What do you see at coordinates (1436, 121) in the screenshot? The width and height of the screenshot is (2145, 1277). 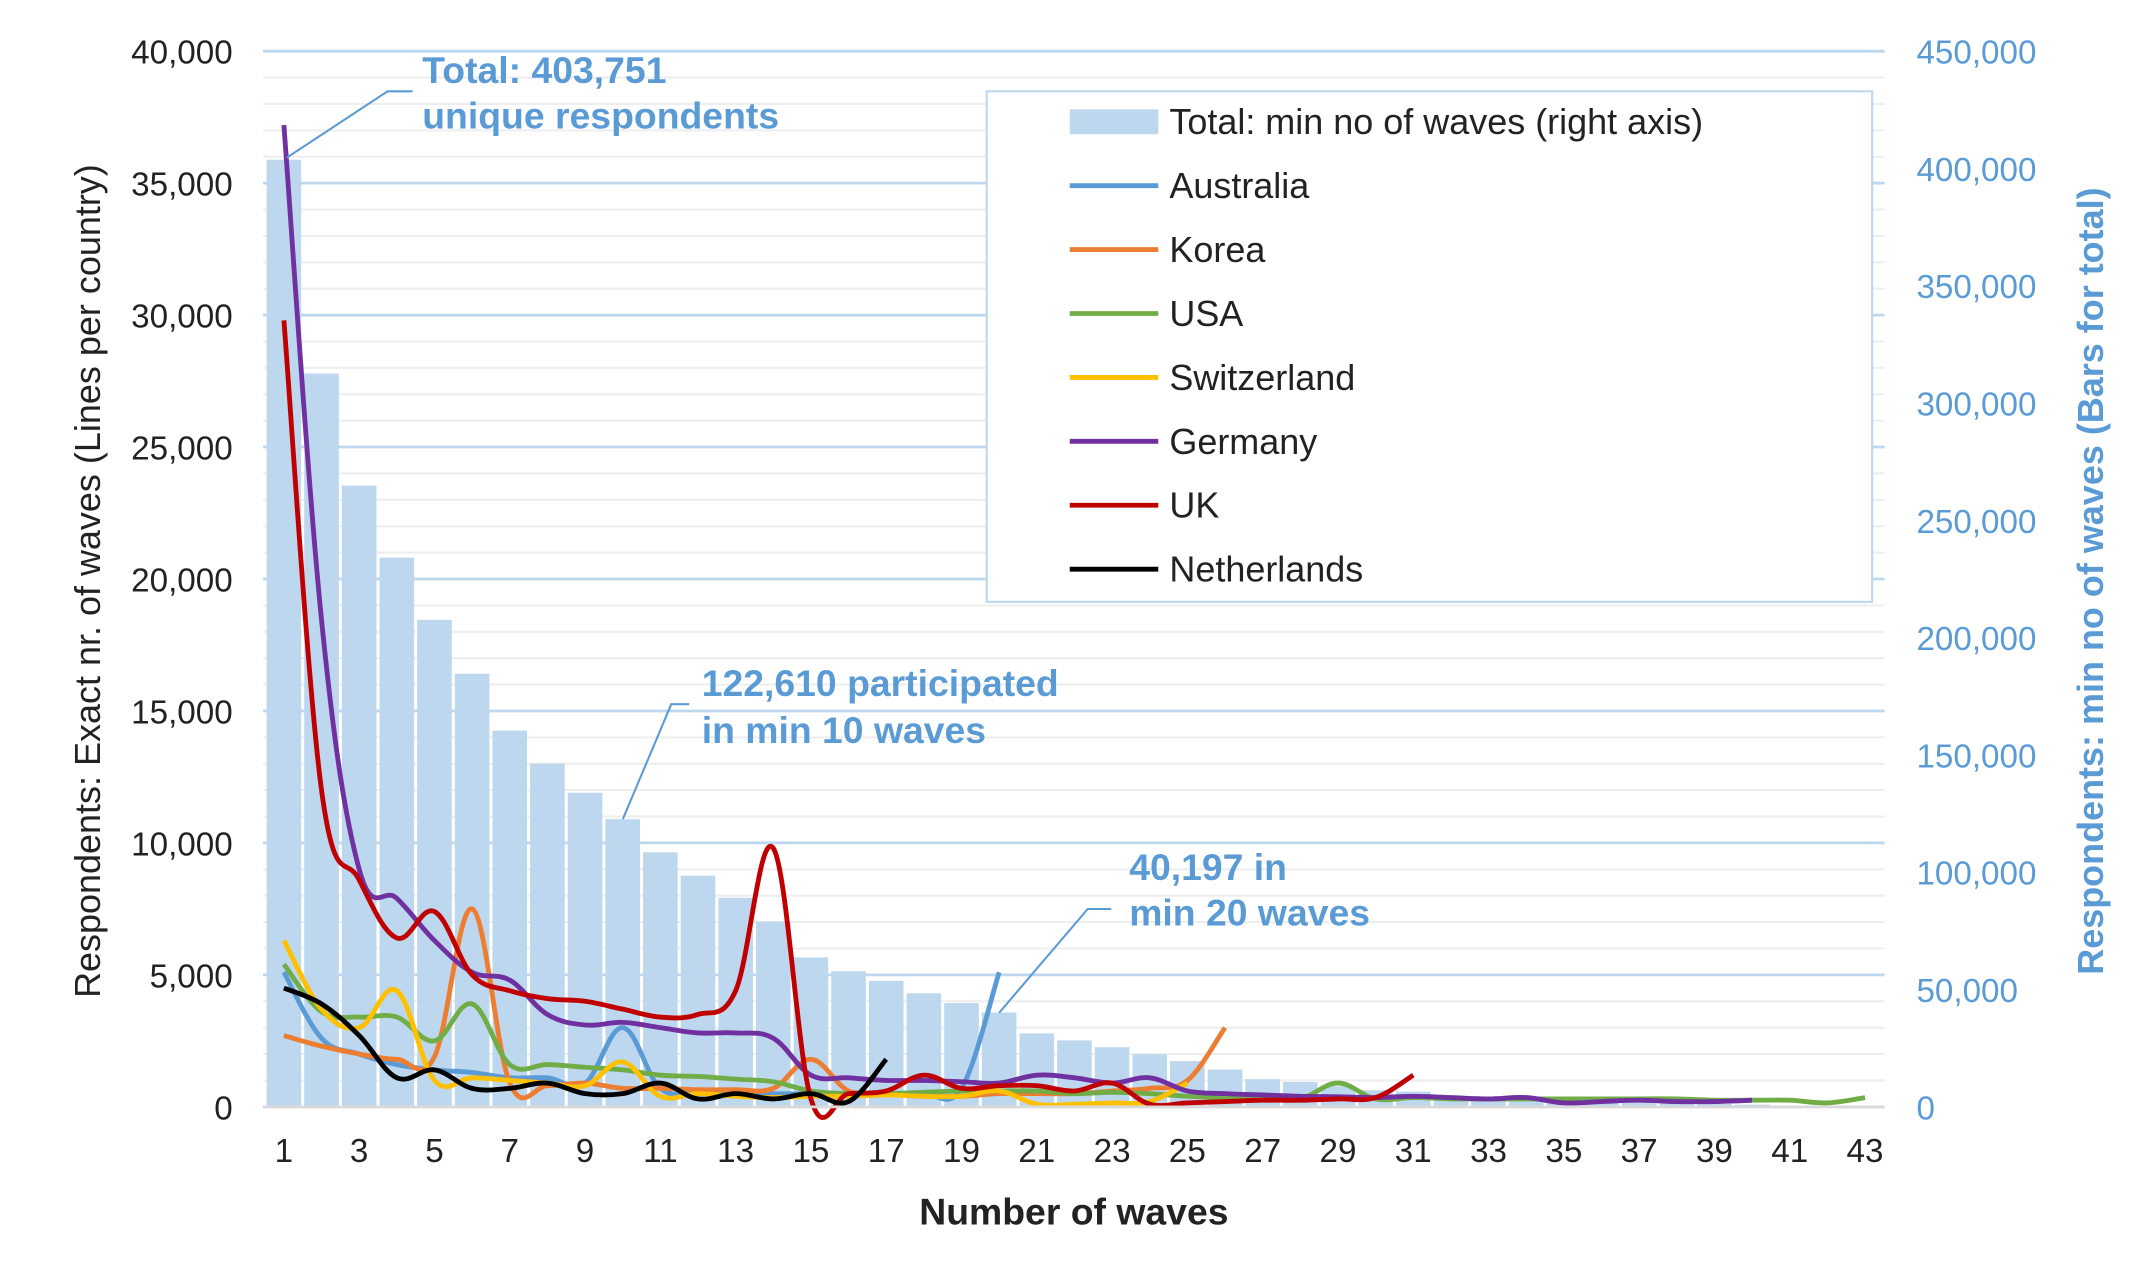 I see `legend-label: Total: min no of waves (right axis)` at bounding box center [1436, 121].